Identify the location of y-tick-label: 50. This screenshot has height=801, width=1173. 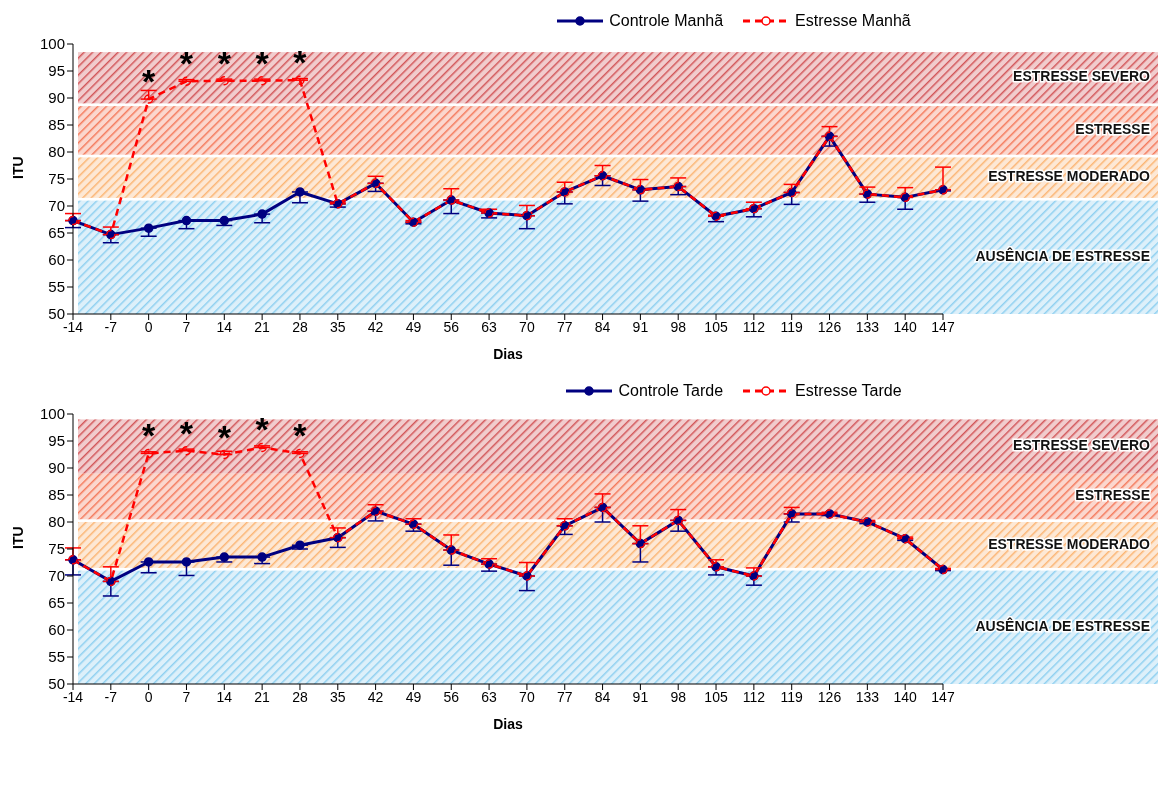
(56, 684).